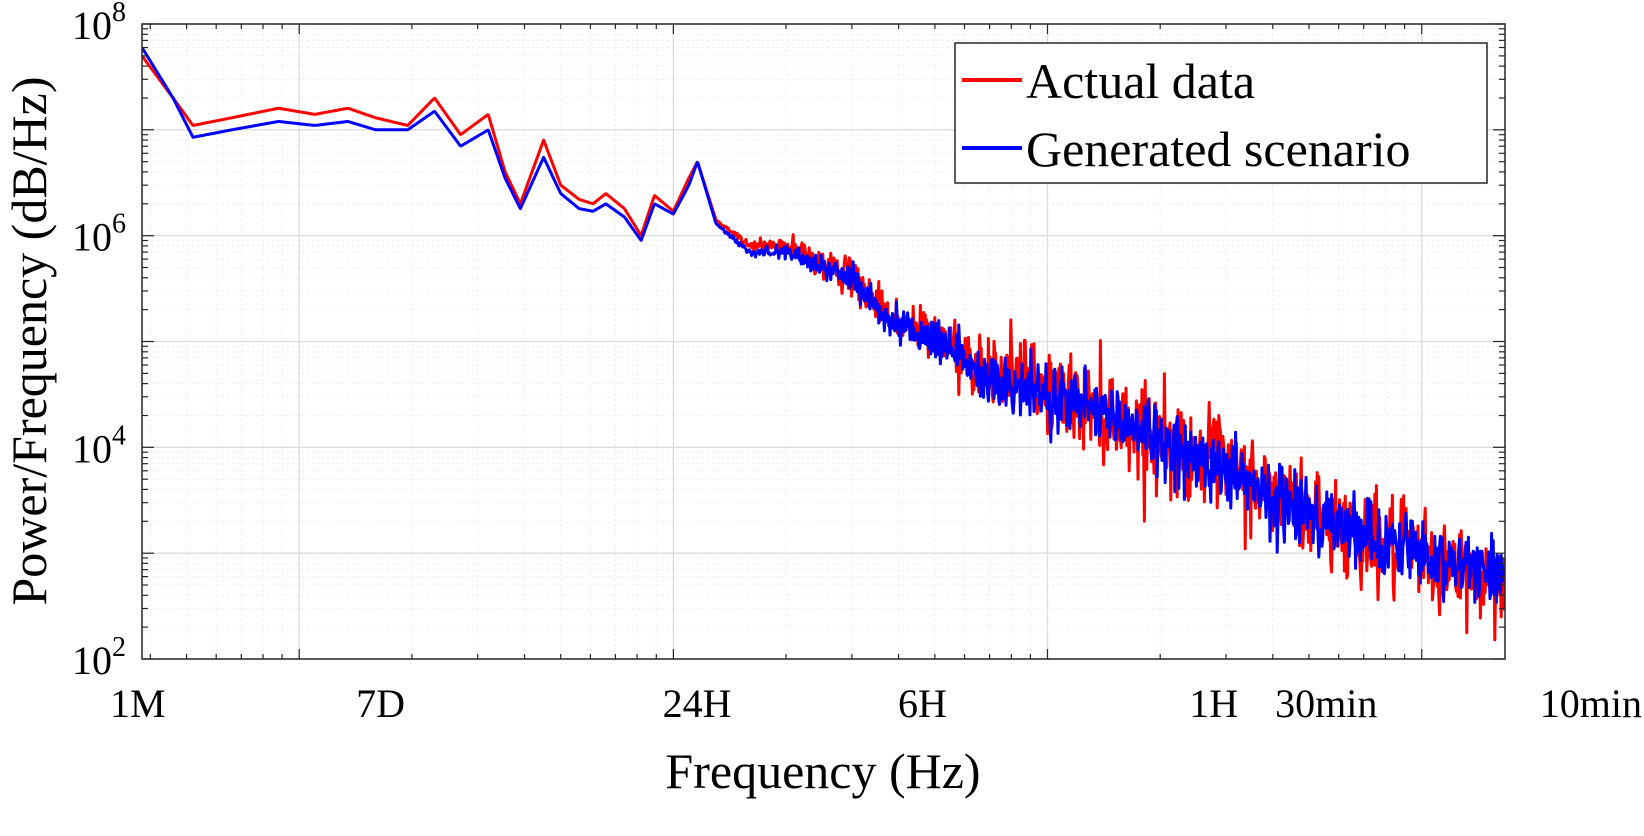  What do you see at coordinates (697, 703) in the screenshot?
I see `x-tick-label: 24H` at bounding box center [697, 703].